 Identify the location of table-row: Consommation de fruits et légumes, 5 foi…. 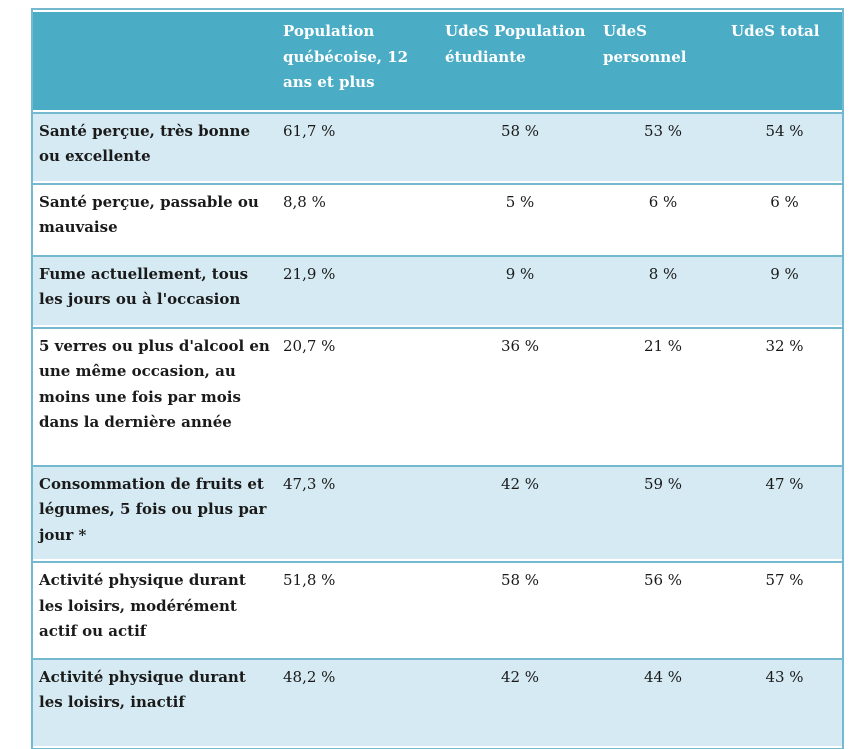
(437, 511).